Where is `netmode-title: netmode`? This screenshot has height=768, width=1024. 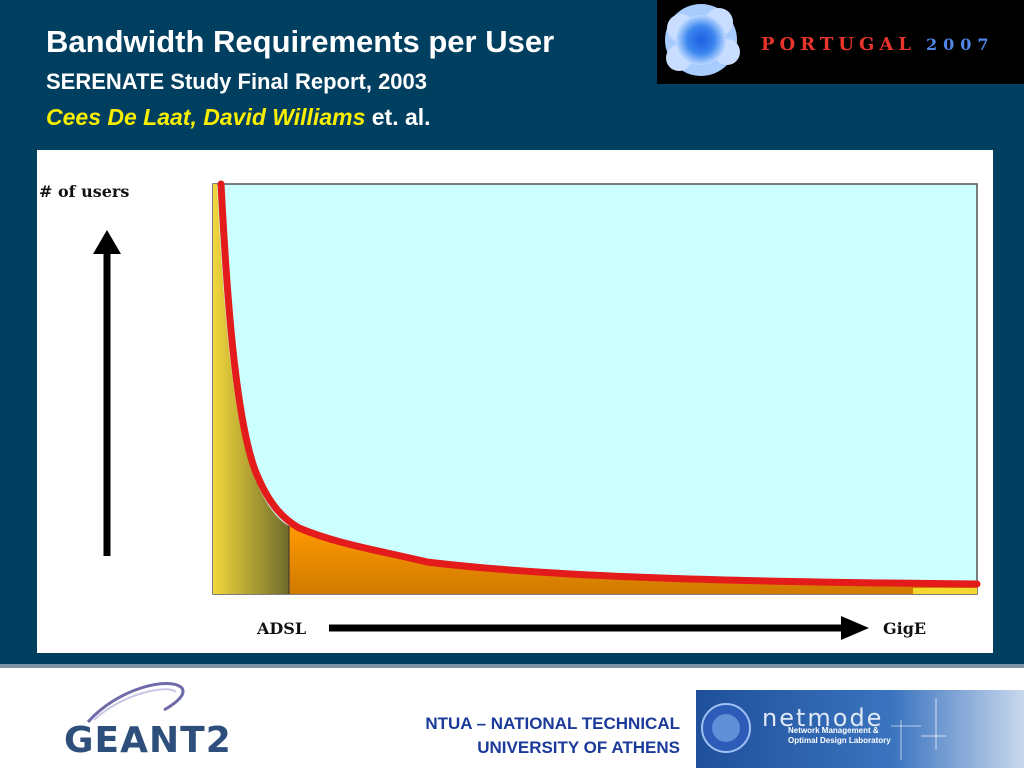 netmode-title: netmode is located at coordinates (823, 718).